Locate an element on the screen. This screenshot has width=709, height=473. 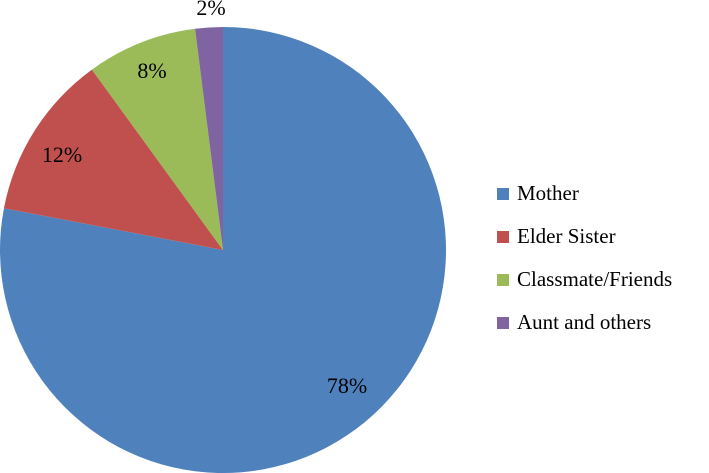
legend-item: Mother is located at coordinates (584, 193).